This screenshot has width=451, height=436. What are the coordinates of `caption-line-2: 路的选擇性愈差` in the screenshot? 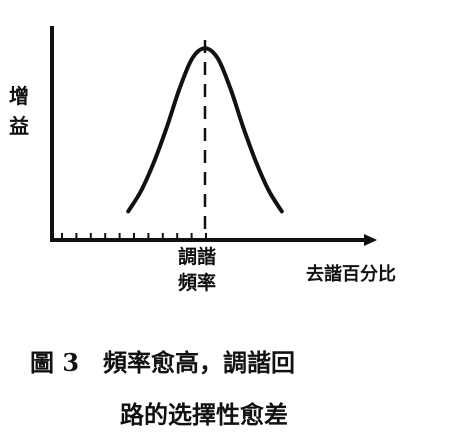 It's located at (204, 414).